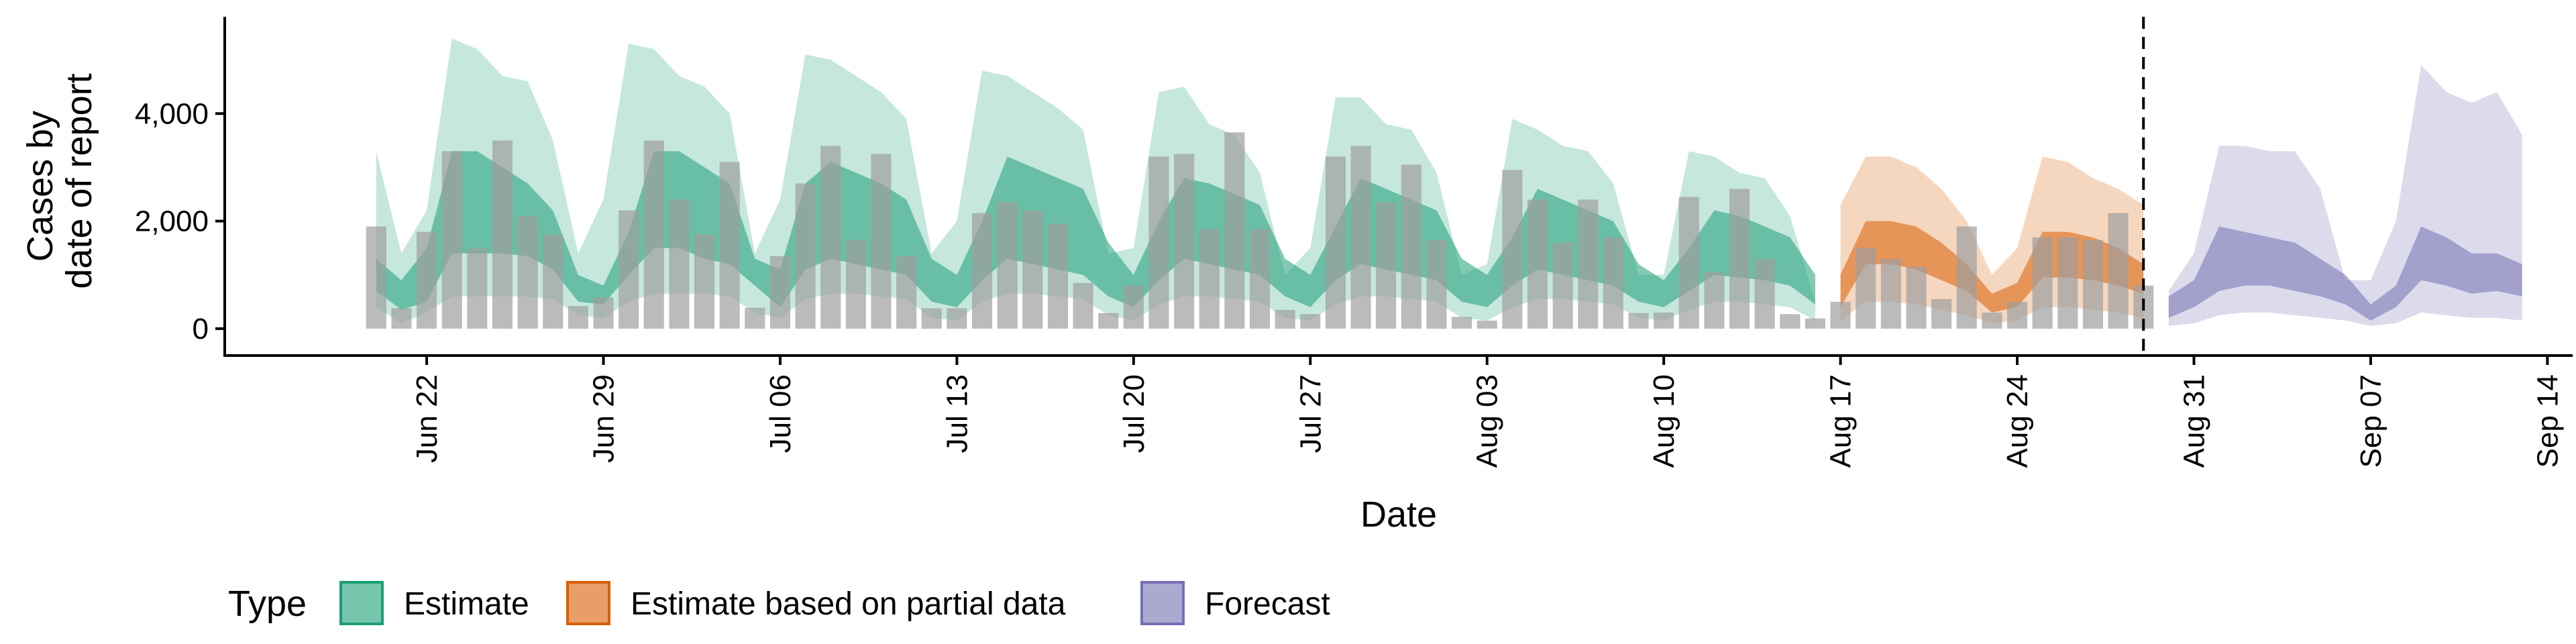 The width and height of the screenshot is (2576, 644). I want to click on legend-label-partial: Estimate based on partial data, so click(848, 604).